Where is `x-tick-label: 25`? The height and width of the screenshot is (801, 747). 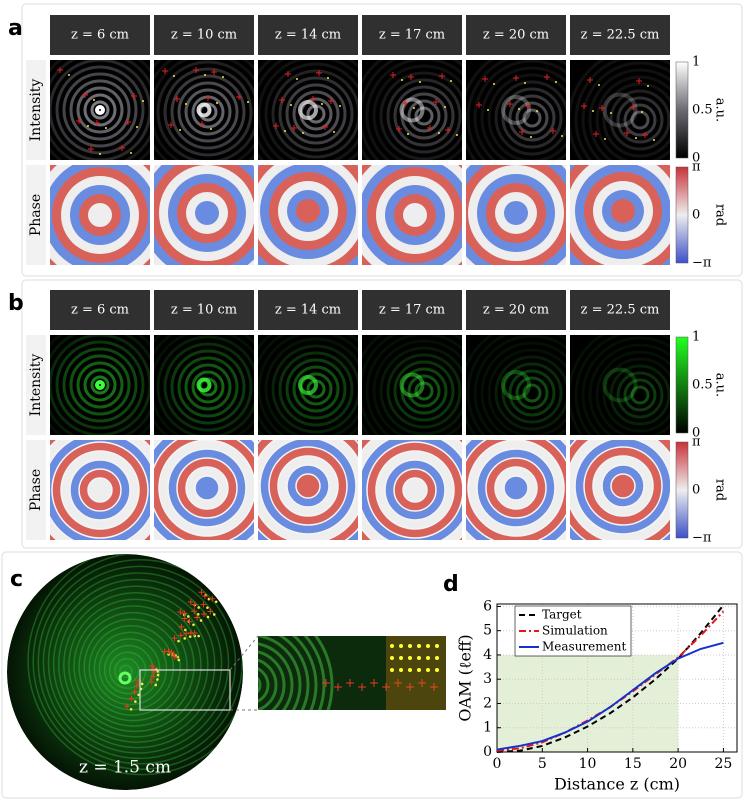 x-tick-label: 25 is located at coordinates (724, 764).